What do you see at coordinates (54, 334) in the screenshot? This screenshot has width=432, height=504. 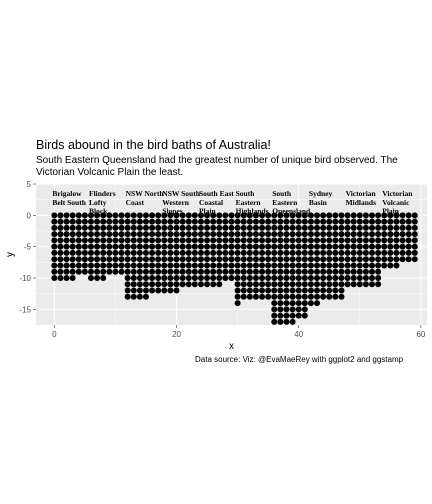 I see `x-tick-label: 0` at bounding box center [54, 334].